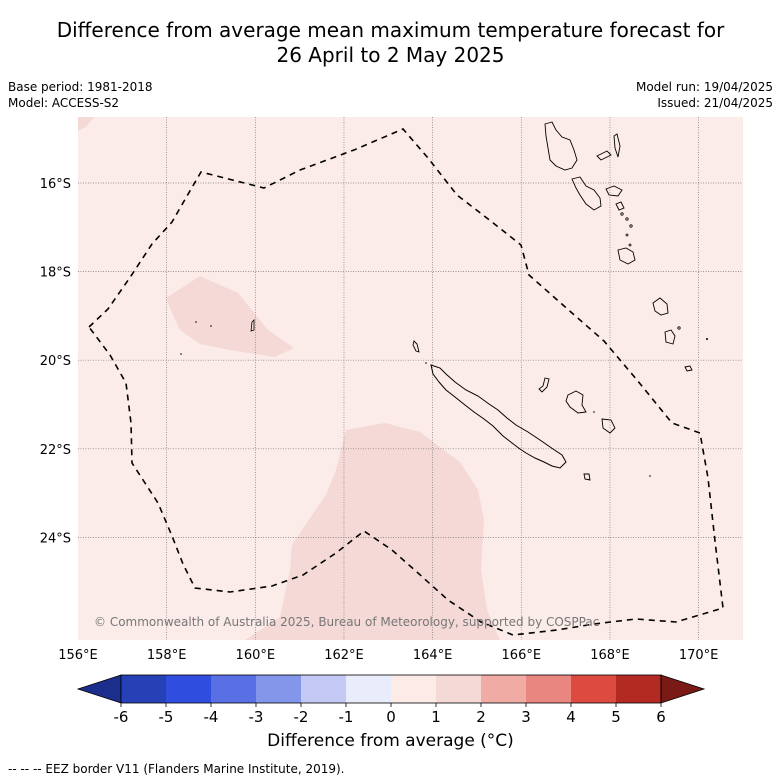 The width and height of the screenshot is (781, 781). I want to click on model-name: Model: ACCESS-S2, so click(64, 103).